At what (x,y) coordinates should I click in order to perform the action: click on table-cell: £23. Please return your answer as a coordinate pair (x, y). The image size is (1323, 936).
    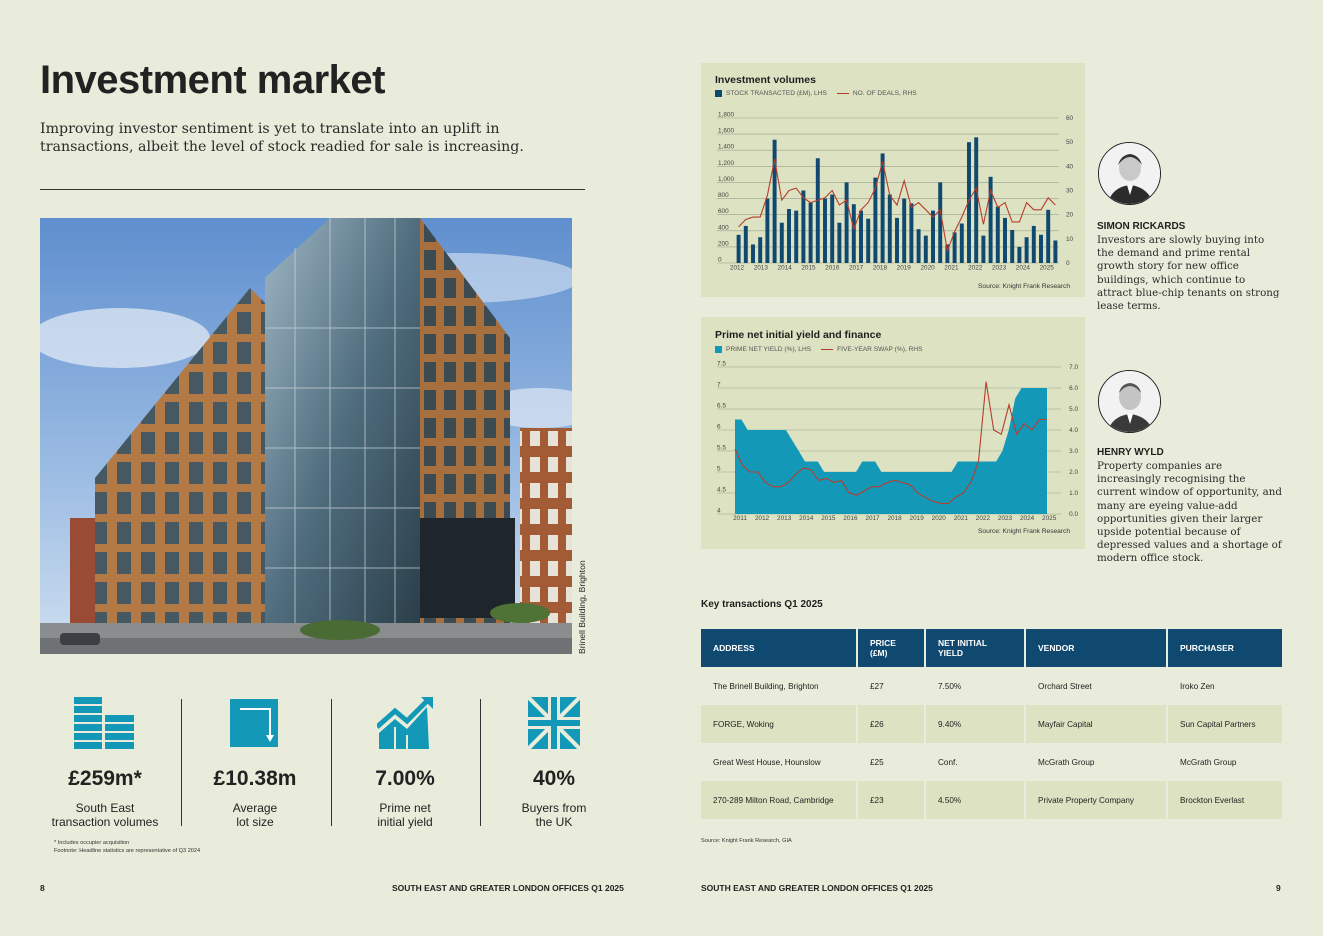
    Looking at the image, I should click on (891, 800).